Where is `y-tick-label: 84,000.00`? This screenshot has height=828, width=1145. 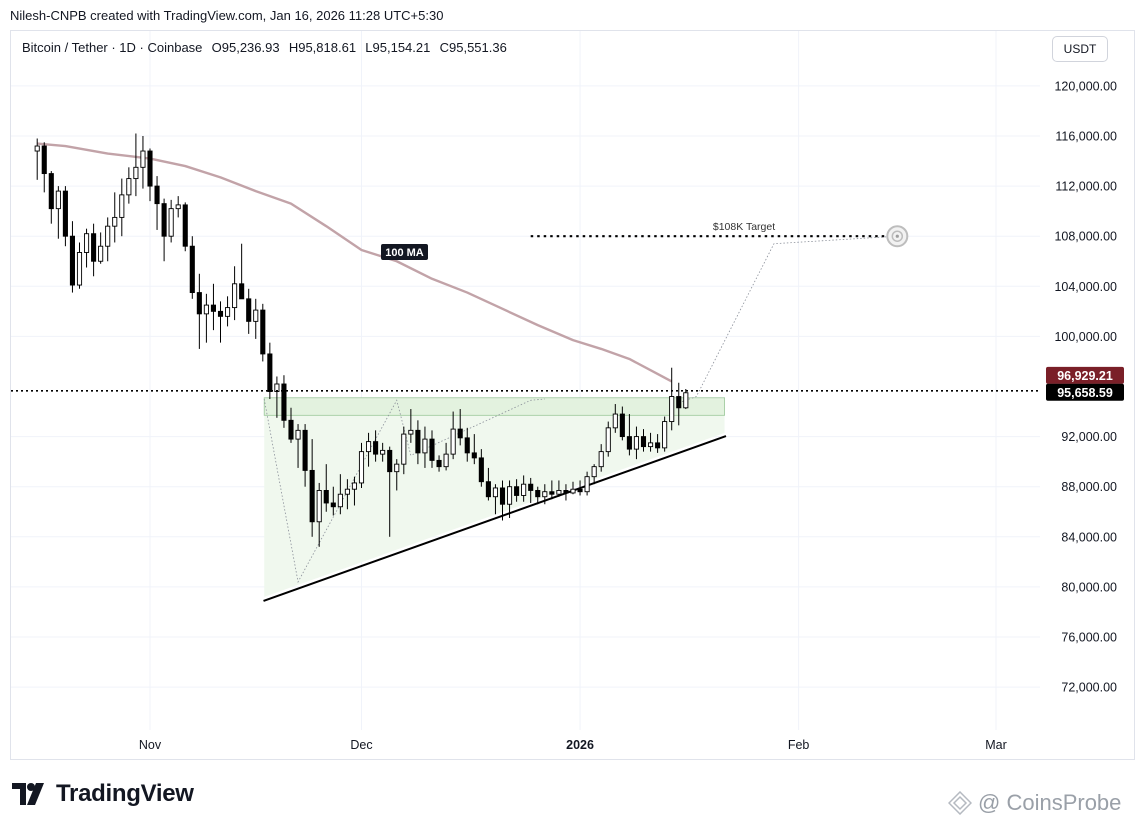 y-tick-label: 84,000.00 is located at coordinates (1089, 537).